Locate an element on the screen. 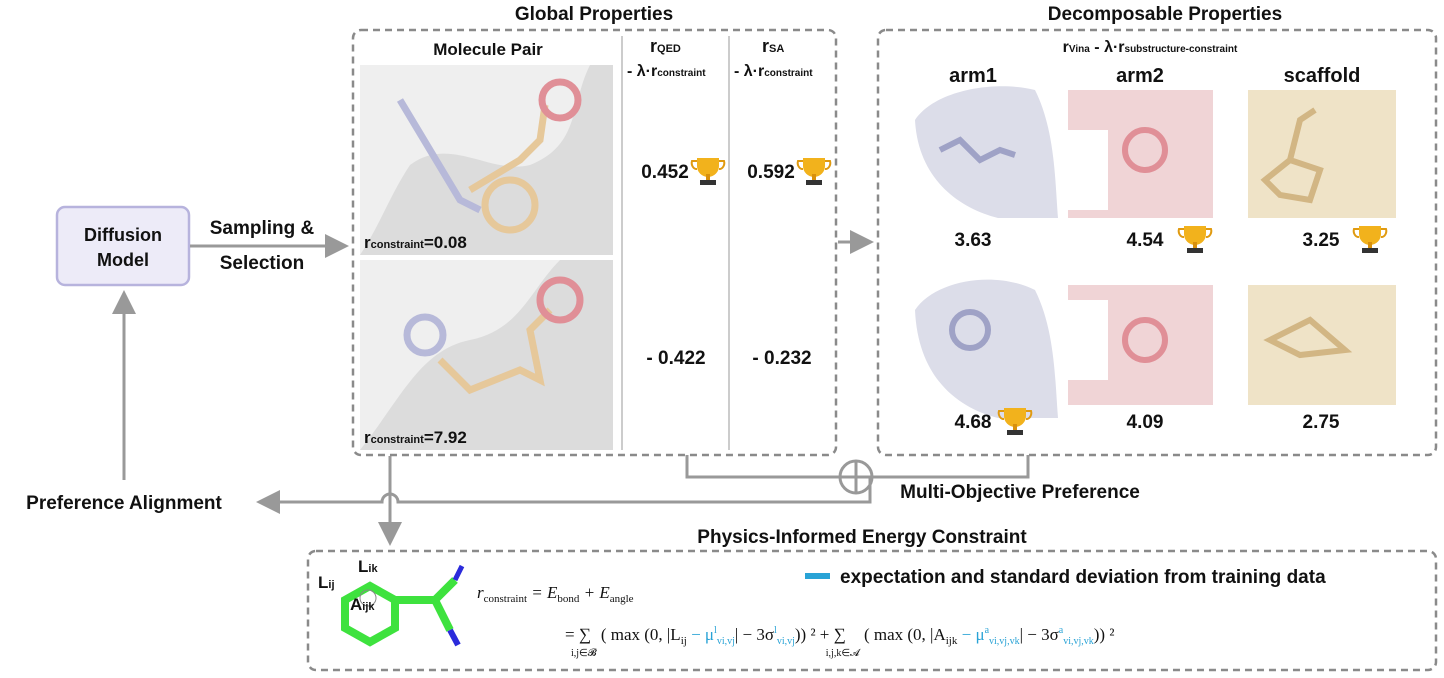 This screenshot has height=678, width=1444. value: - 0.232 is located at coordinates (781, 358).